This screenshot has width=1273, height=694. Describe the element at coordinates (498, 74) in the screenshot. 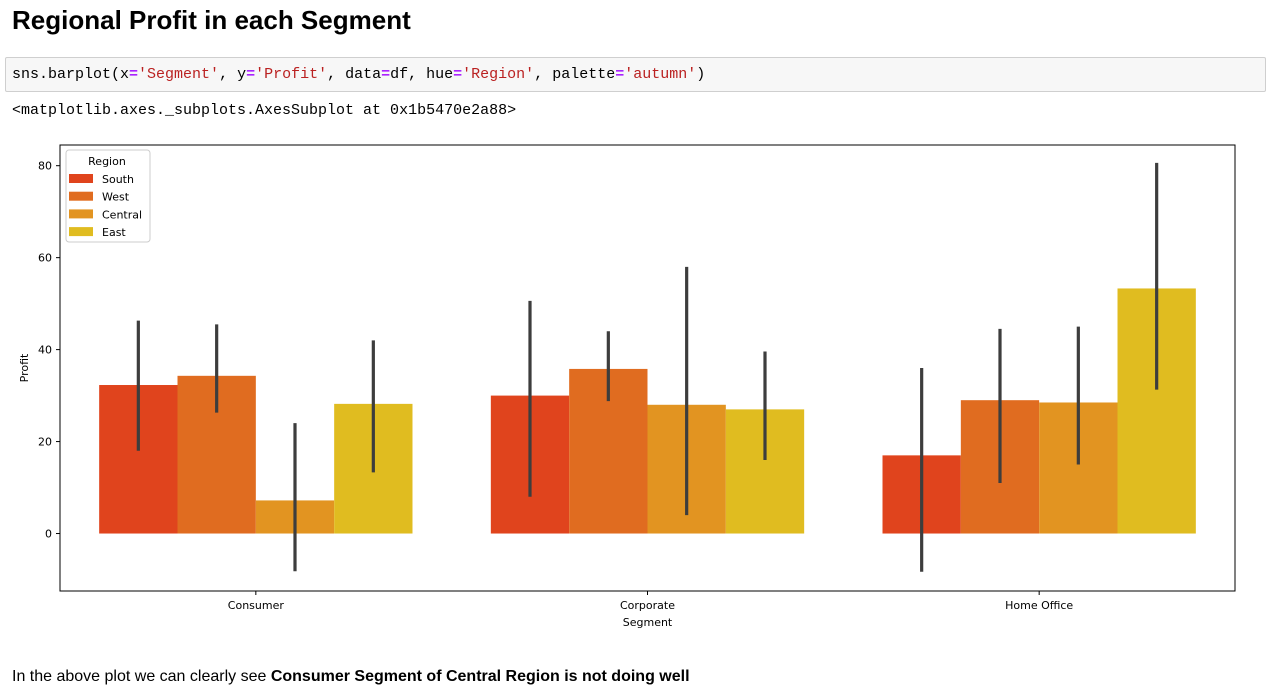

I see `code-string: 'Region'` at that location.